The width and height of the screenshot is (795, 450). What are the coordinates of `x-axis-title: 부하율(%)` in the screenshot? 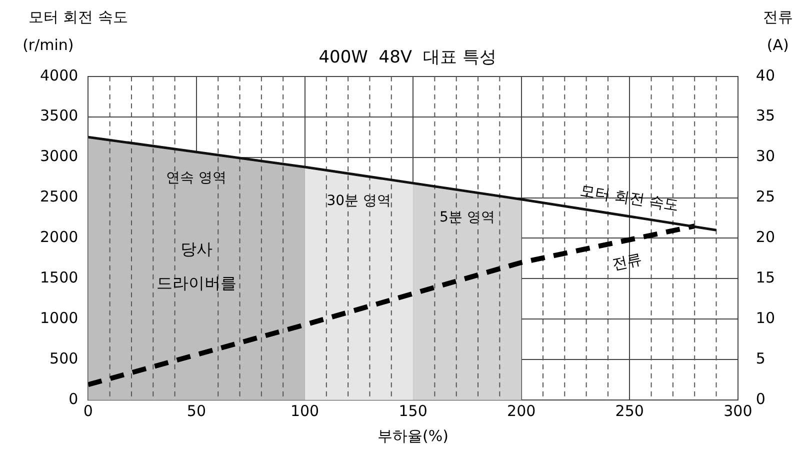 It's located at (413, 435).